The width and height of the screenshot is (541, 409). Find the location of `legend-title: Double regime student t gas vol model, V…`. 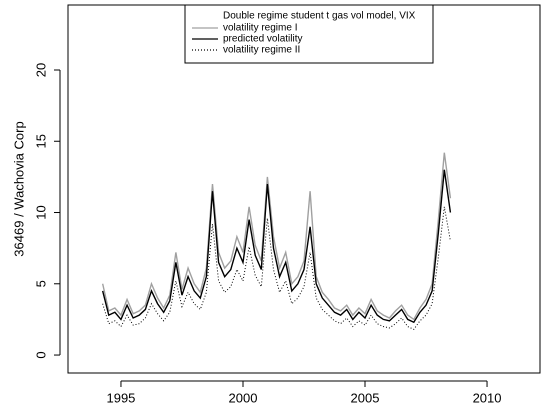

legend-title: Double regime student t gas vol model, V… is located at coordinates (319, 16).